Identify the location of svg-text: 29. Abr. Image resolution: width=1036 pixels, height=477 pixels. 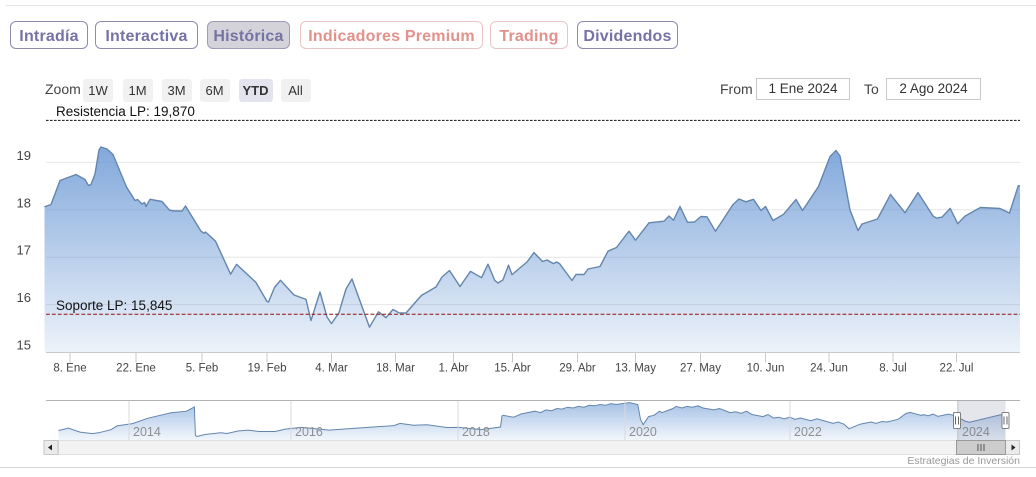
(577, 369).